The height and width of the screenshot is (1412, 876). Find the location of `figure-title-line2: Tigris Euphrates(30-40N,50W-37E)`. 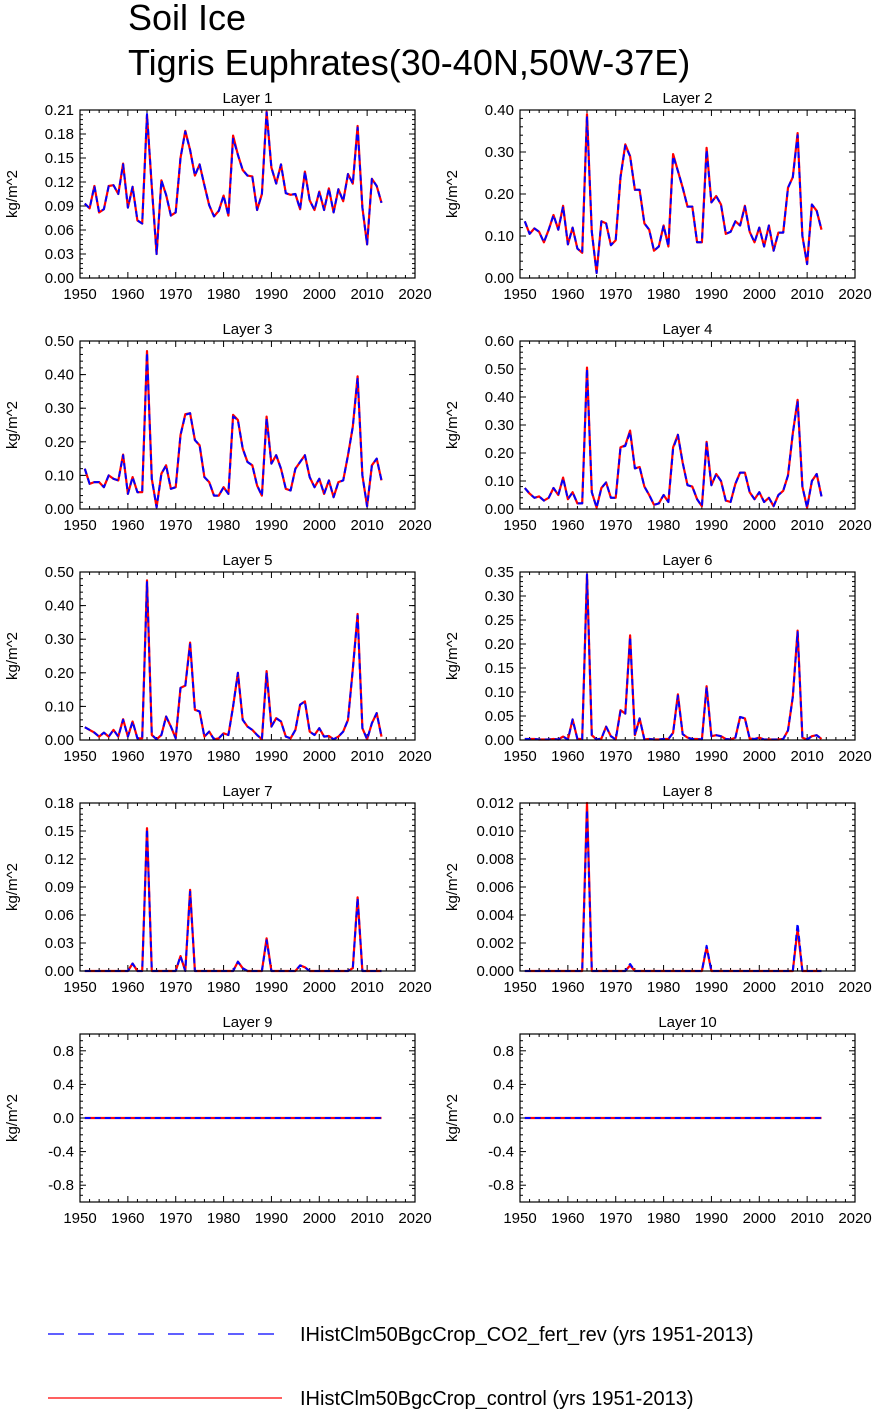

figure-title-line2: Tigris Euphrates(30-40N,50W-37E) is located at coordinates (409, 62).